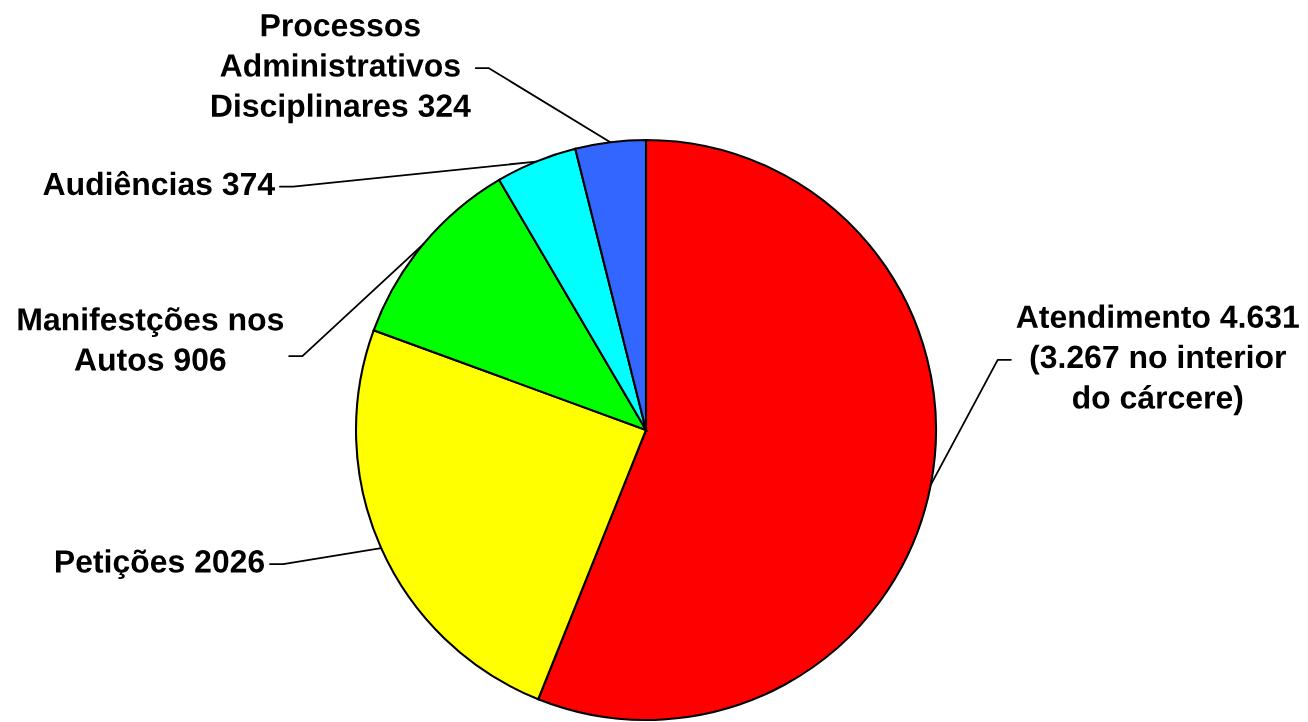 Image resolution: width=1308 pixels, height=722 pixels. What do you see at coordinates (151, 339) in the screenshot?
I see `slice-label: Manifestções nos Autos 906` at bounding box center [151, 339].